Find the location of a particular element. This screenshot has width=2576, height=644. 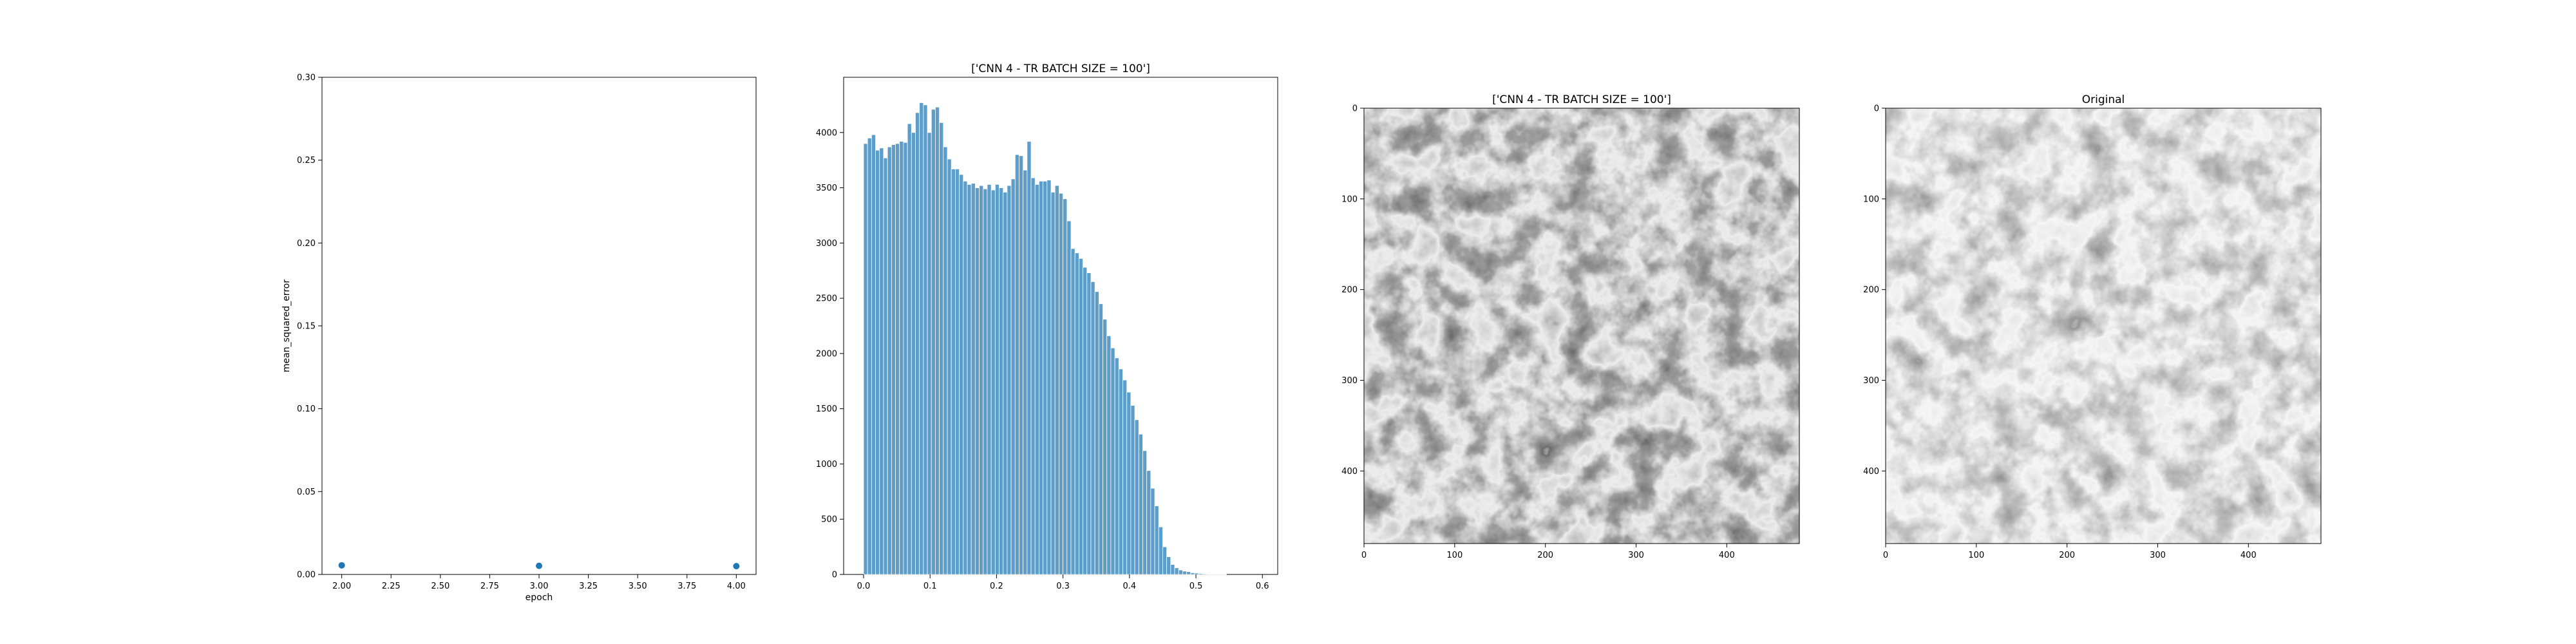

mse-x-tick-label: 2.75 is located at coordinates (490, 587).